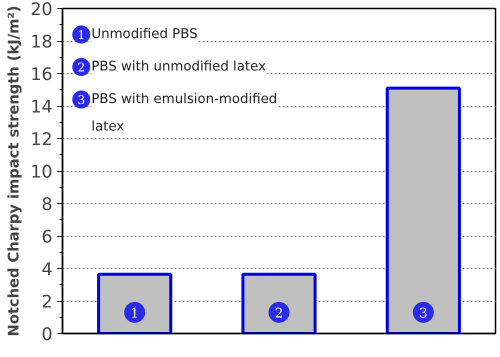  I want to click on y-axis-title: Notched Charpy impact strength (kJ/m²), so click(13, 171).